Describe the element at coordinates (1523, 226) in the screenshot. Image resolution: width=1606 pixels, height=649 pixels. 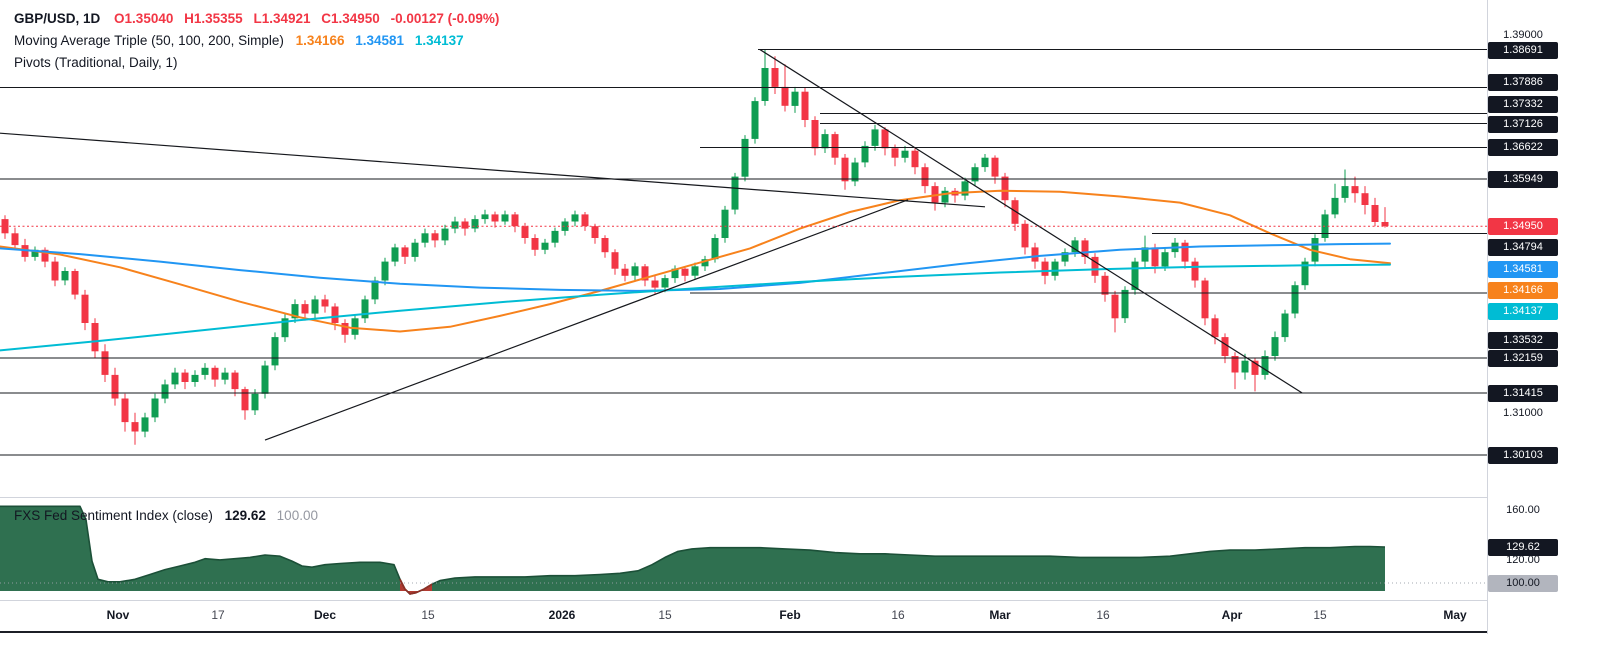
I see `price-badge: 1.34950` at that location.